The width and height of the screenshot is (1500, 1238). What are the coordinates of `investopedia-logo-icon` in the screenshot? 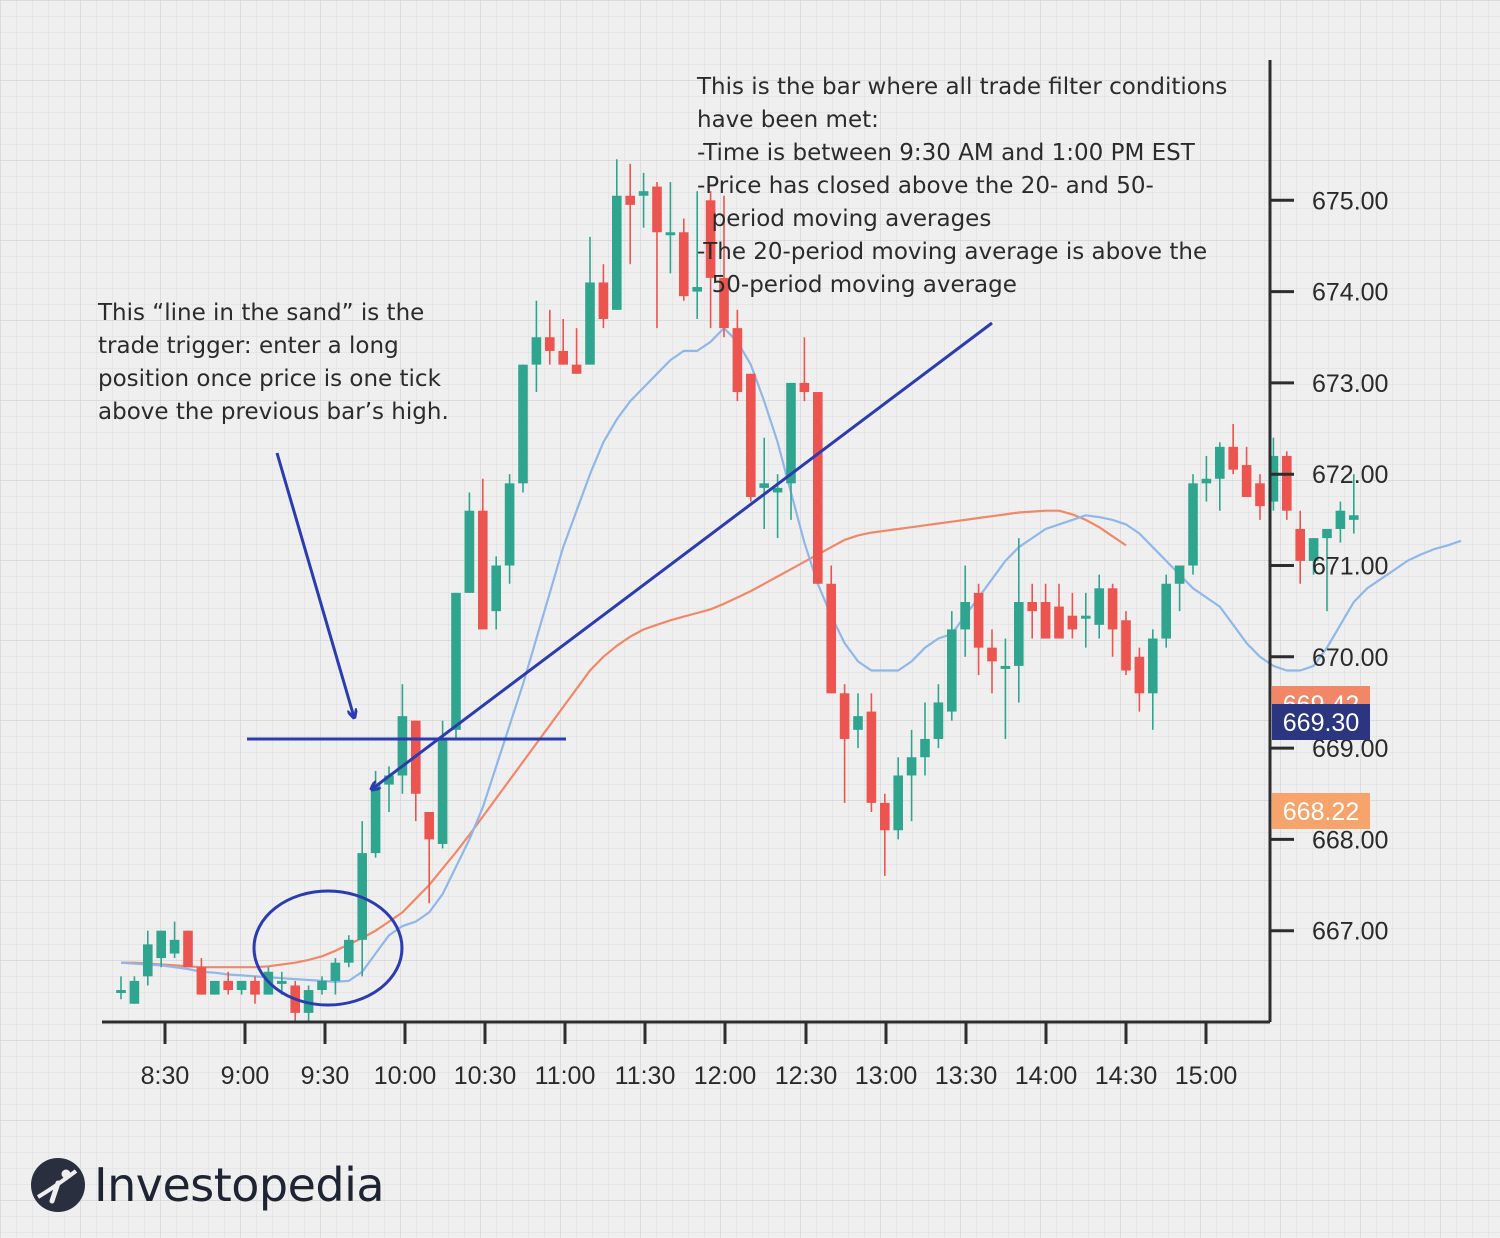 It's located at (58, 1185).